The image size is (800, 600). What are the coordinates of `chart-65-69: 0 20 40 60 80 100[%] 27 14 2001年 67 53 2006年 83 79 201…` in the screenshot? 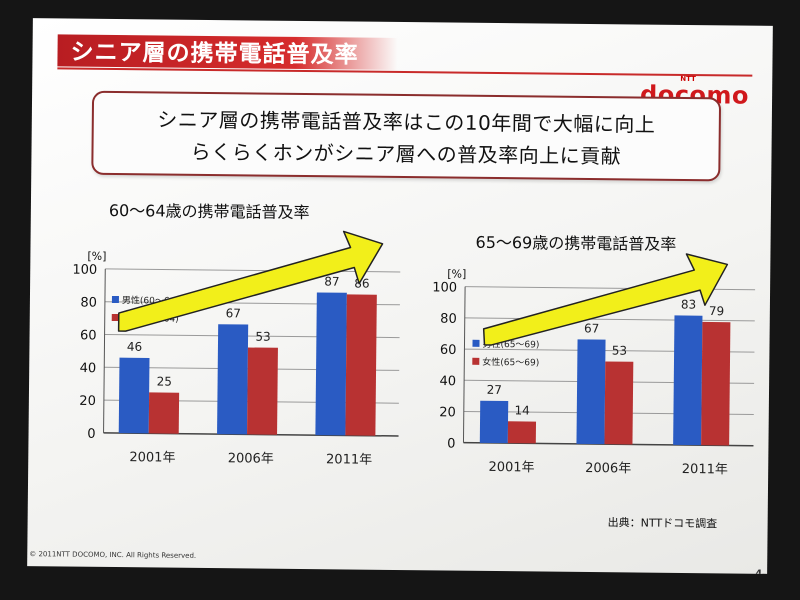 It's located at (594, 372).